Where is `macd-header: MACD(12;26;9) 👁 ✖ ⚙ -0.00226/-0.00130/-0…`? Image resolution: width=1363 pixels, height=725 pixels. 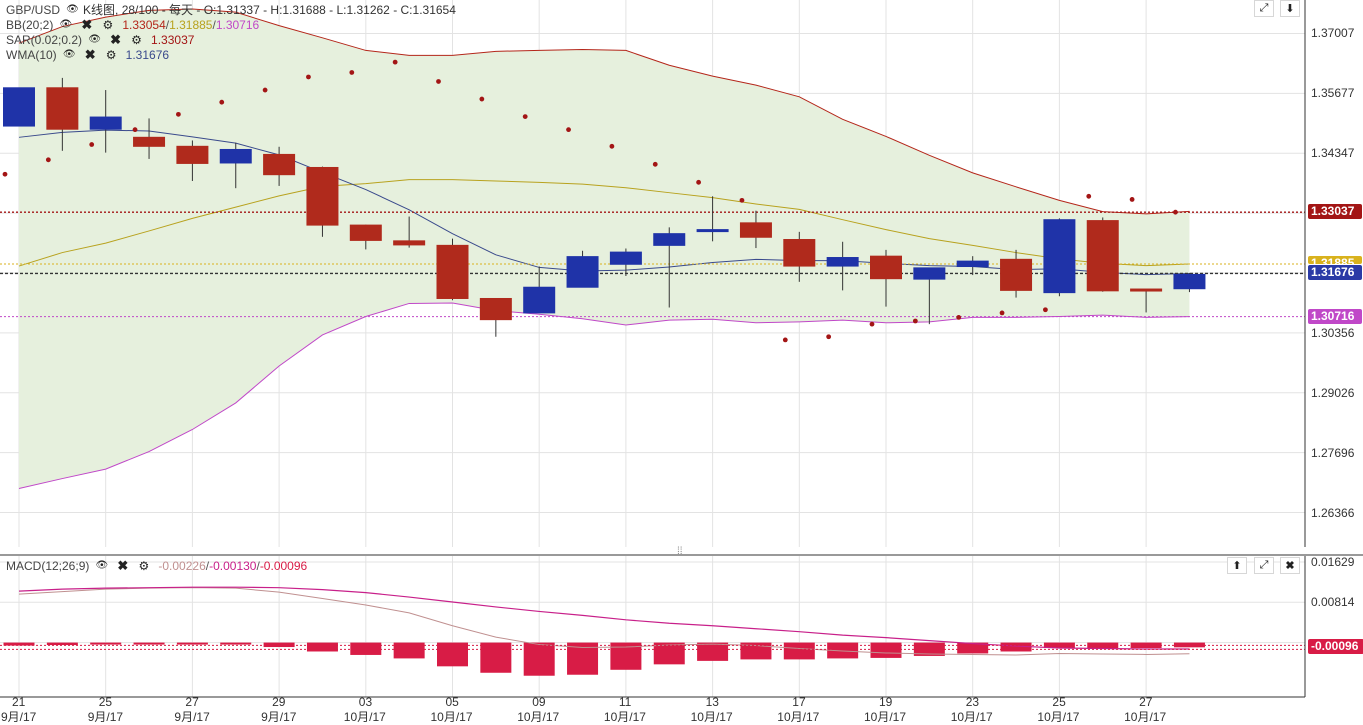
macd-header: MACD(12;26;9) 👁 ✖ ⚙ -0.00226/-0.00130/-0… is located at coordinates (156, 565).